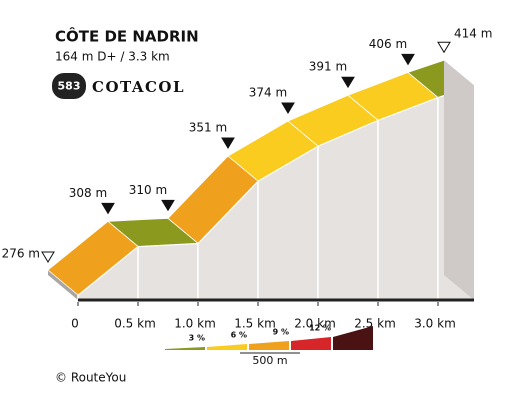 The image size is (532, 404). What do you see at coordinates (112, 57) in the screenshot?
I see `subtitle: 164 m D+ / 3.3 km` at bounding box center [112, 57].